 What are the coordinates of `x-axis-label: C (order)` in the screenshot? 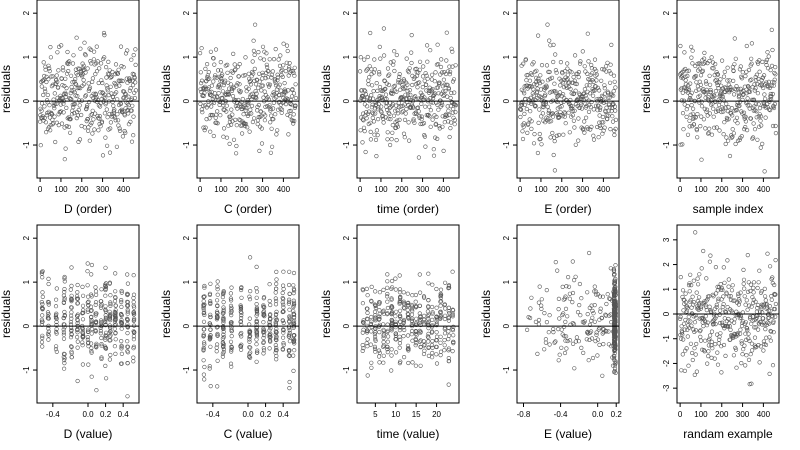 It's located at (248, 209).